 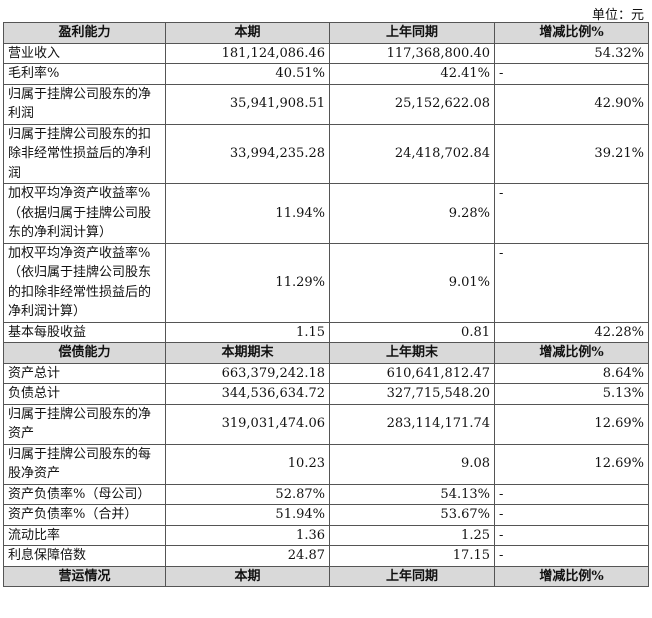 What do you see at coordinates (412, 464) in the screenshot?
I see `prior-value: 9.08` at bounding box center [412, 464].